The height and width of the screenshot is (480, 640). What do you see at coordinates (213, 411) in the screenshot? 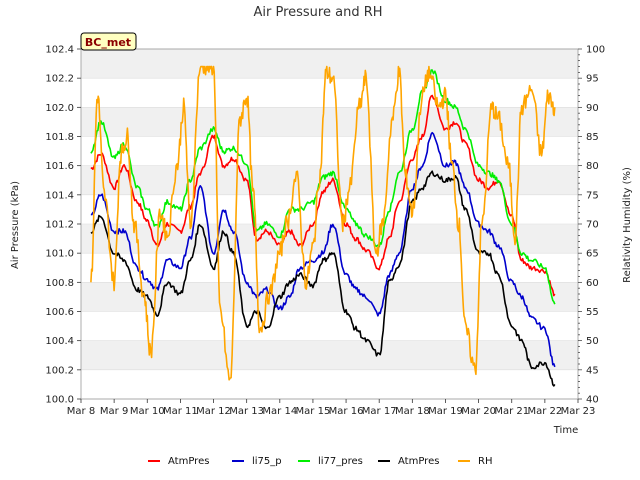
I see `x-tick-label: Mar 12` at bounding box center [213, 411].